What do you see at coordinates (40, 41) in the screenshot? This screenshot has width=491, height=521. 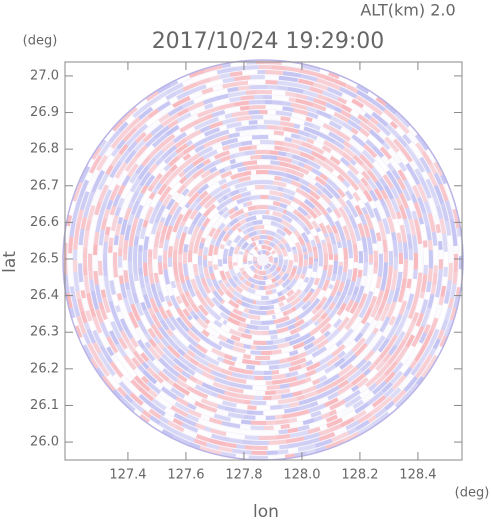 I see `y-unit: (deg)` at bounding box center [40, 41].